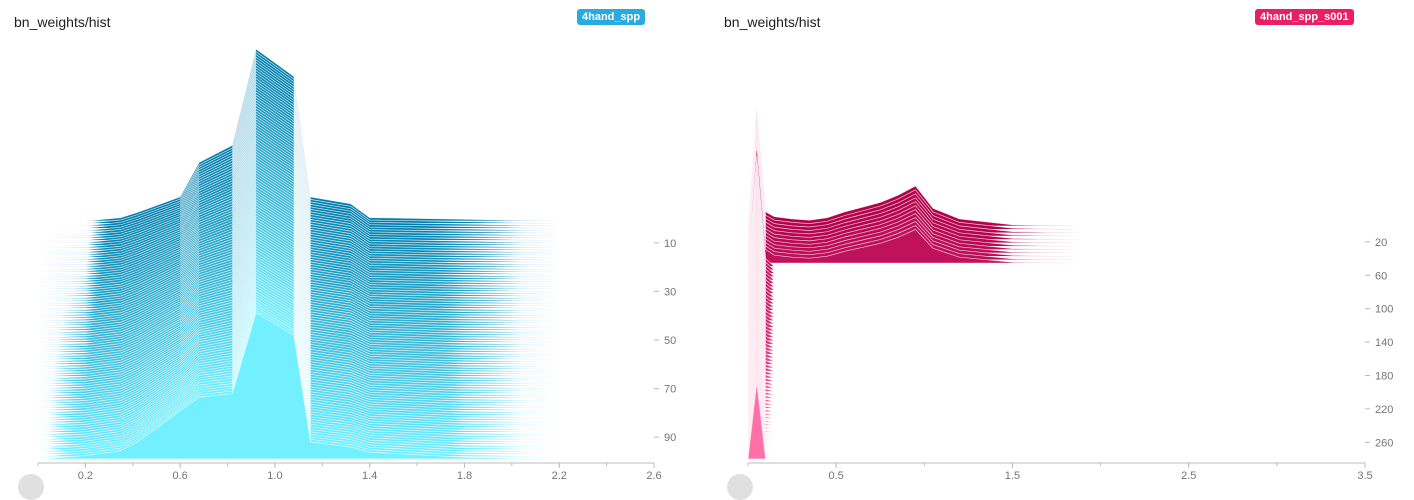  What do you see at coordinates (1384, 343) in the screenshot?
I see `step-tick-label: 140` at bounding box center [1384, 343].